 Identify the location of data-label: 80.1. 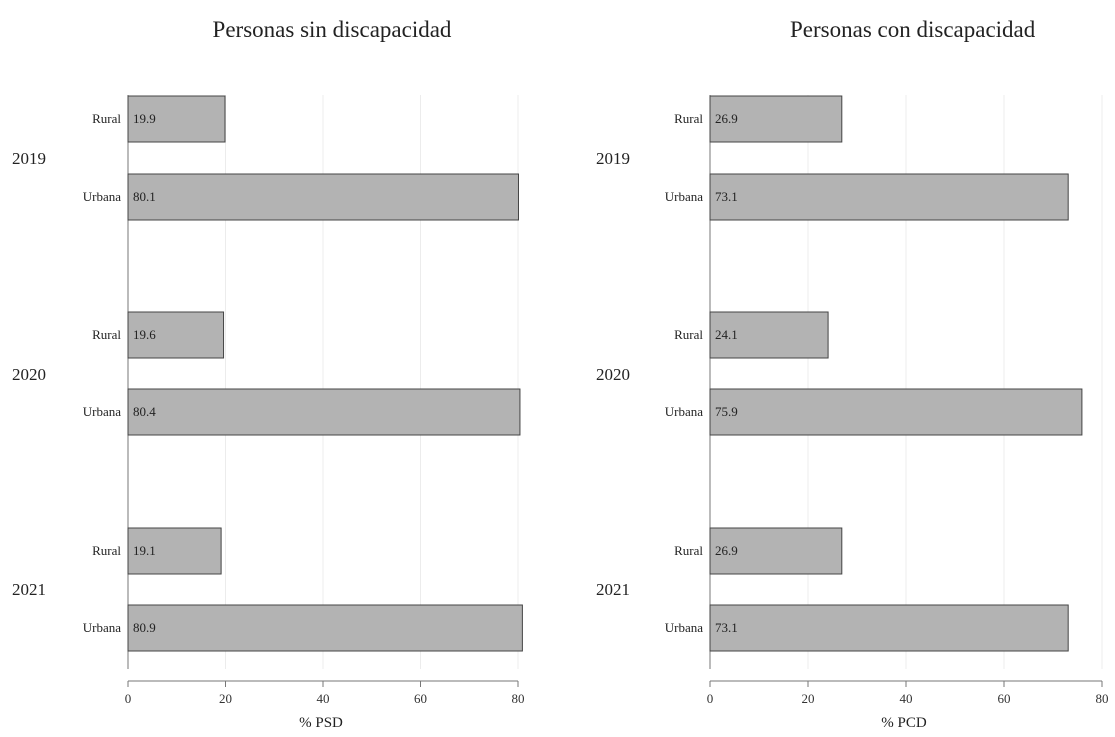
(144, 196).